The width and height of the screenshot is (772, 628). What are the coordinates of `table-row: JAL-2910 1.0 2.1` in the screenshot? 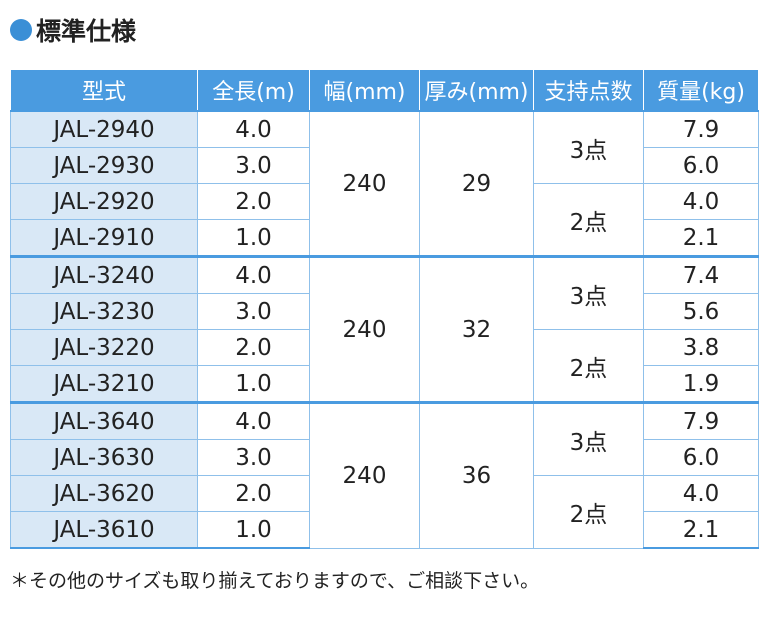 It's located at (384, 238).